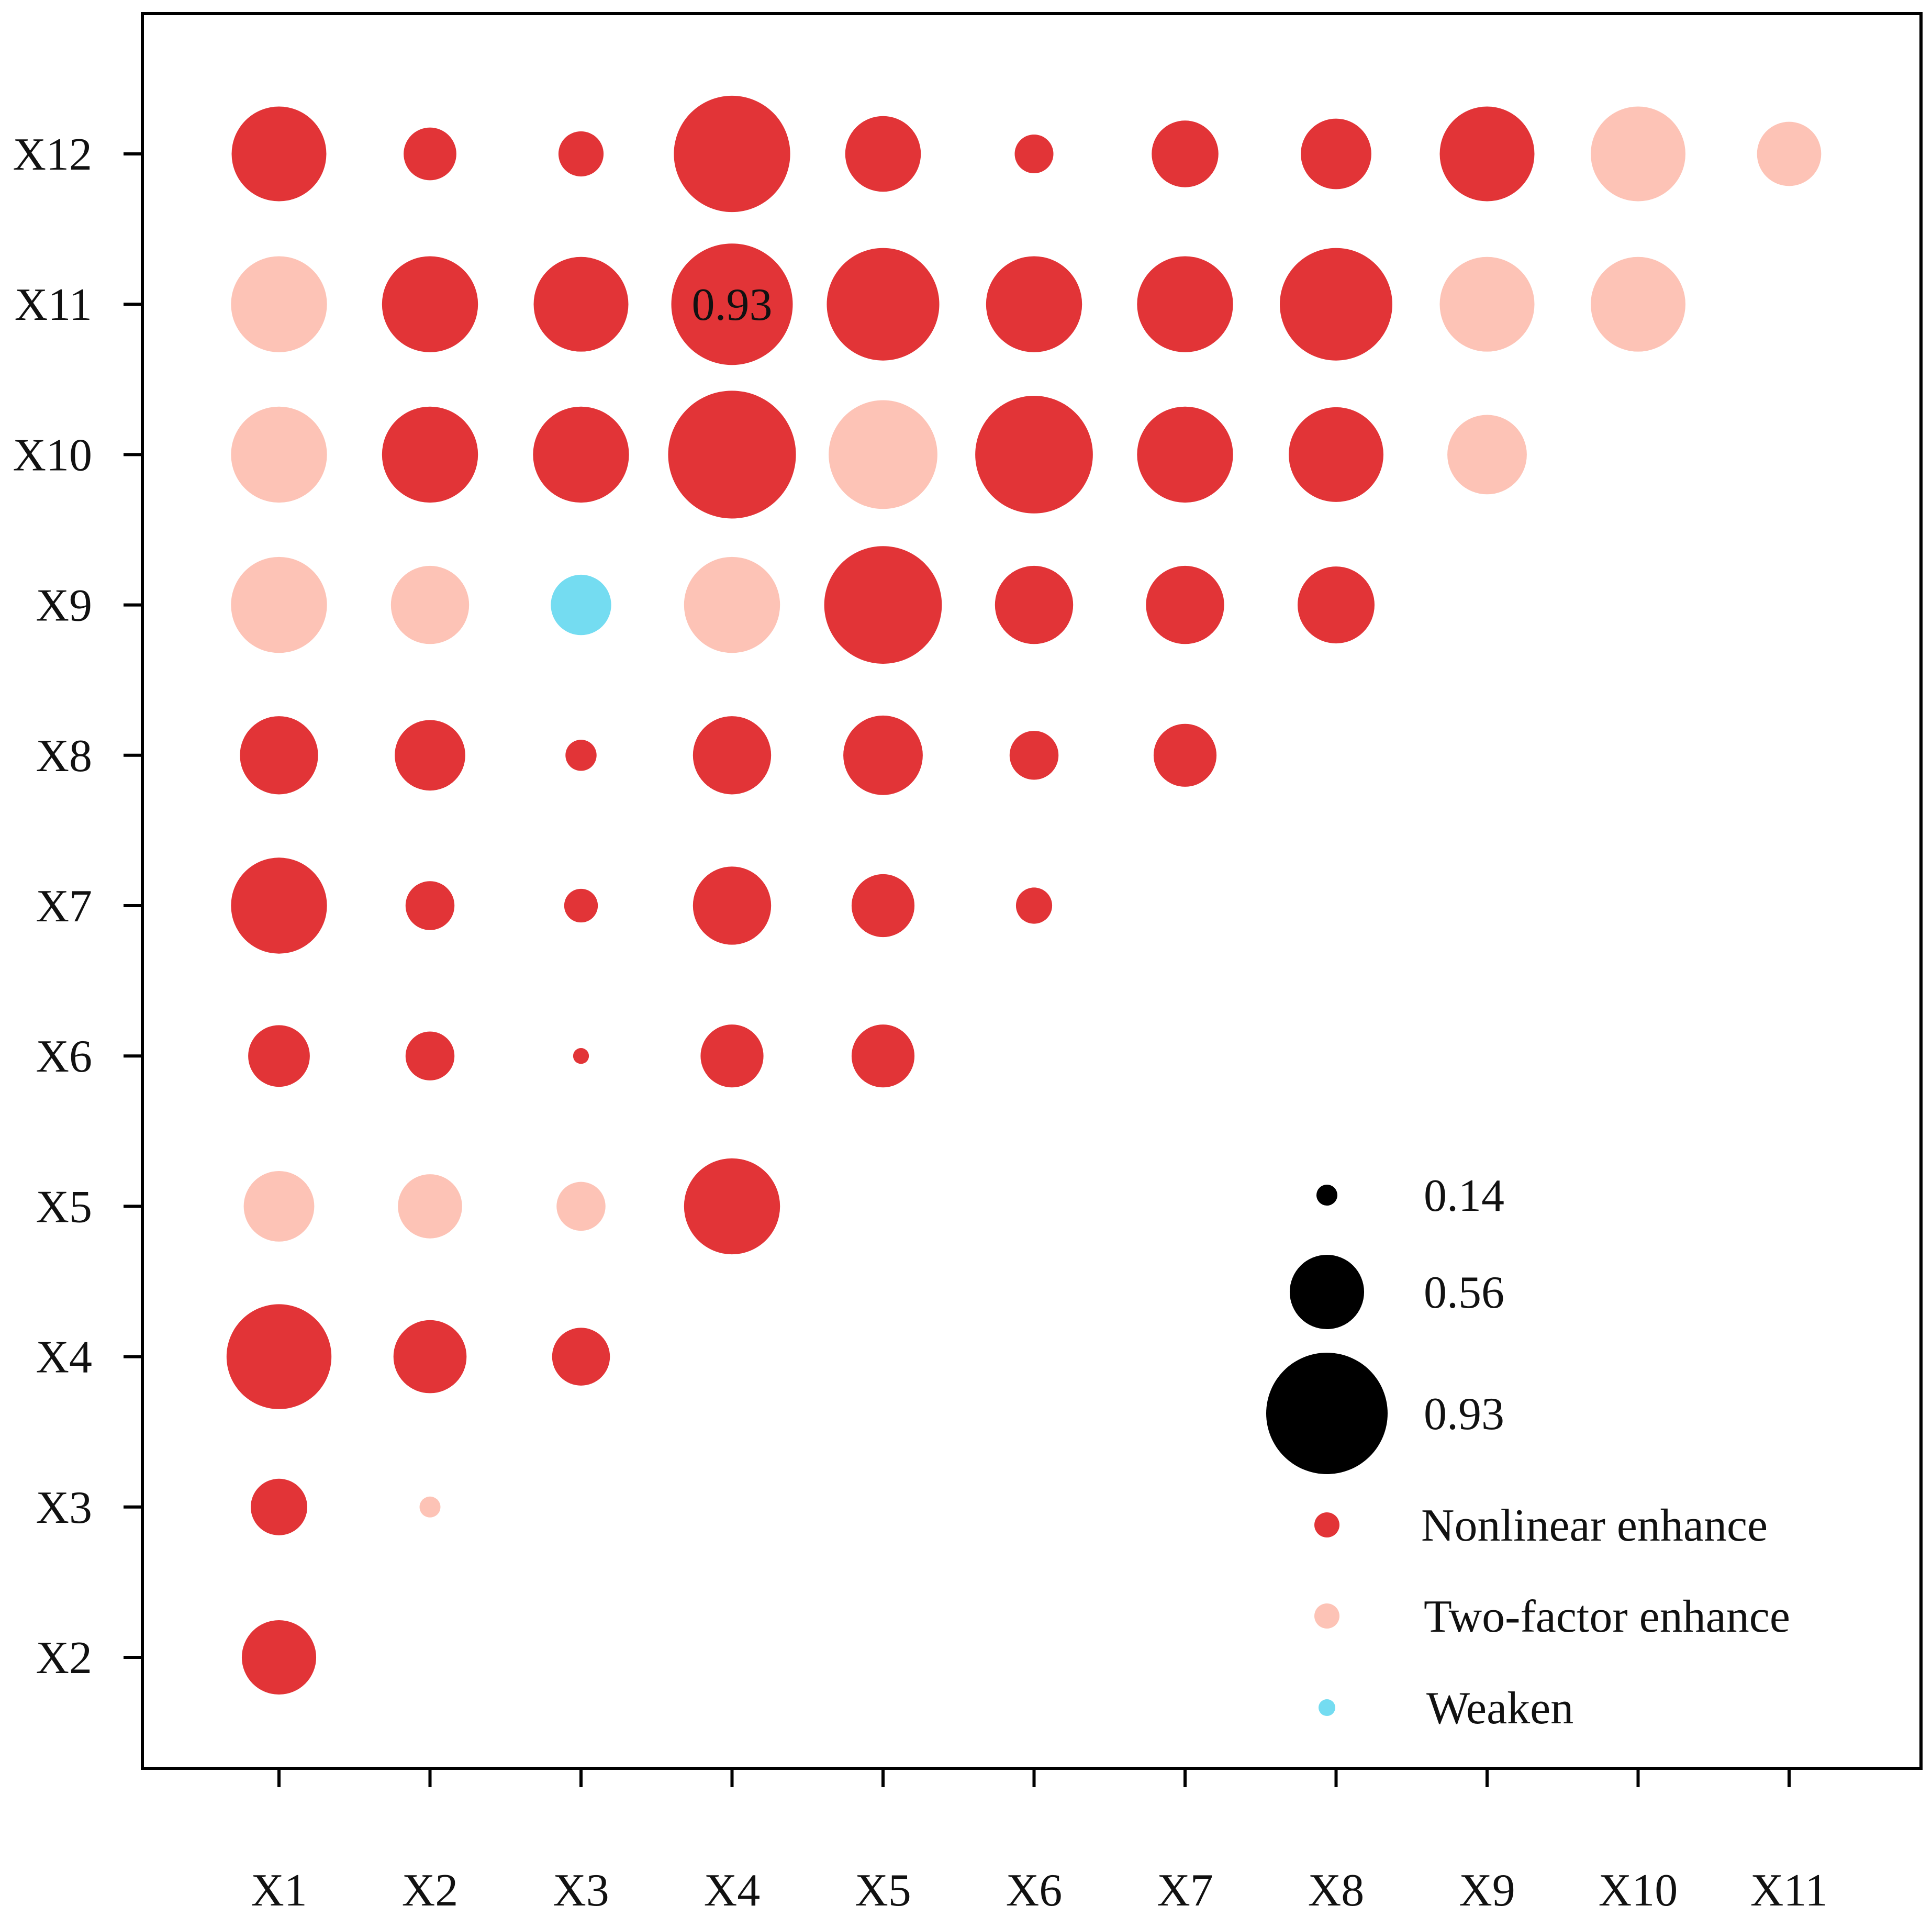 This screenshot has height=1917, width=1932. I want to click on y-tick-label-x7: X7, so click(64, 906).